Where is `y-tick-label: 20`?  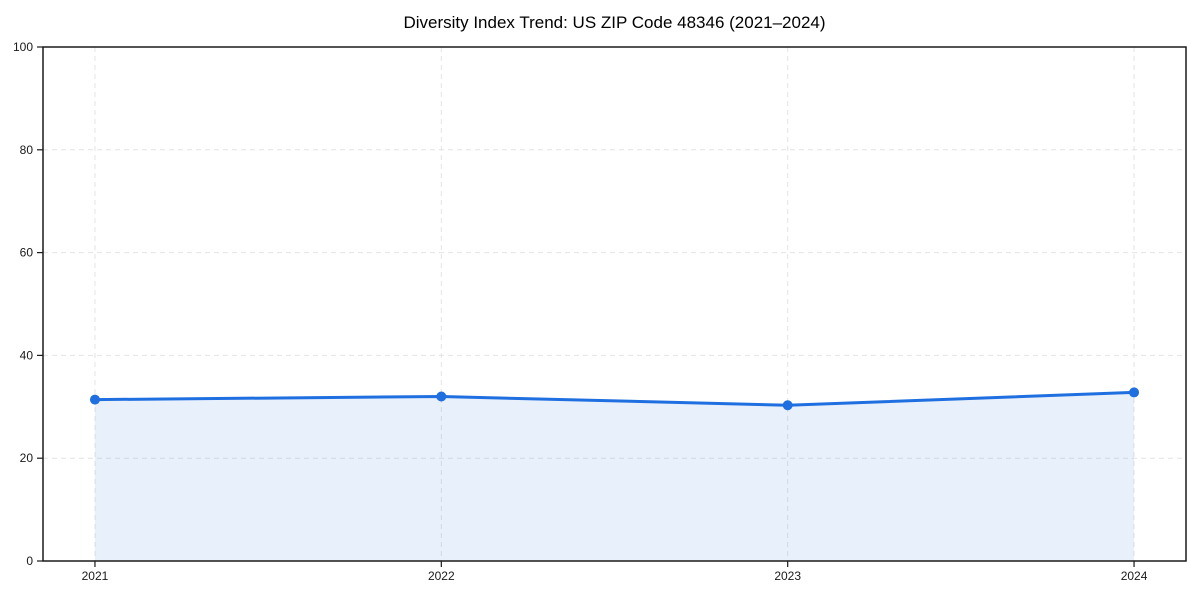 y-tick-label: 20 is located at coordinates (27, 458).